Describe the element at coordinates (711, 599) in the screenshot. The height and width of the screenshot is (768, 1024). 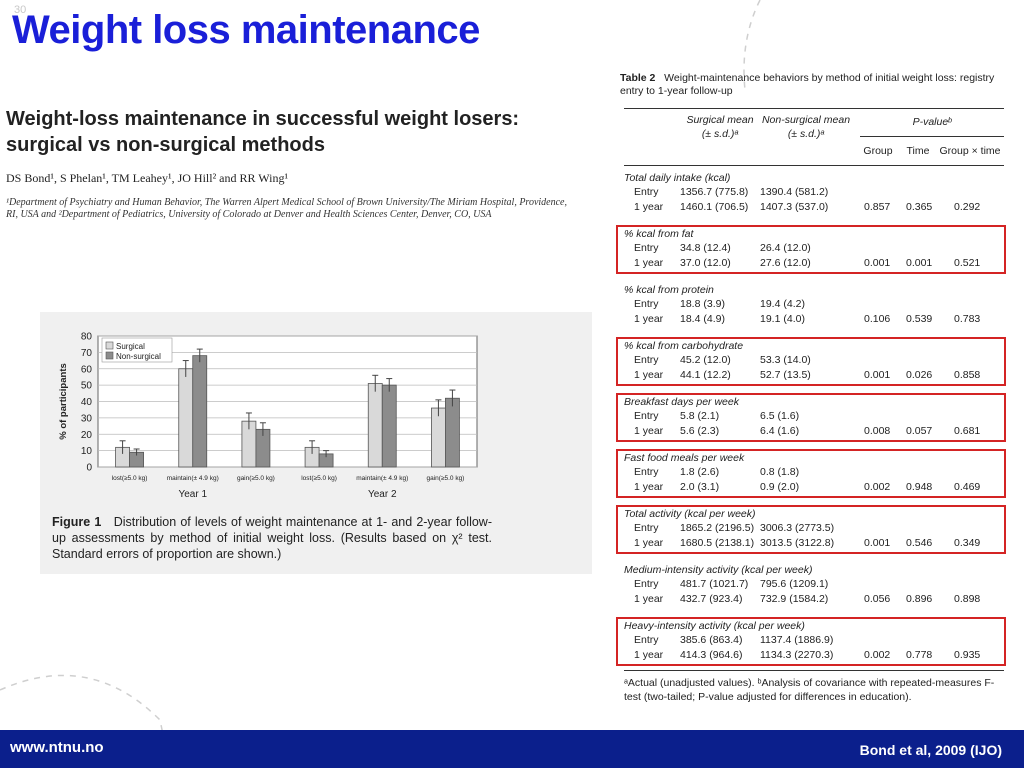
I see `cell-surgical: 432.7 (923.4)` at that location.